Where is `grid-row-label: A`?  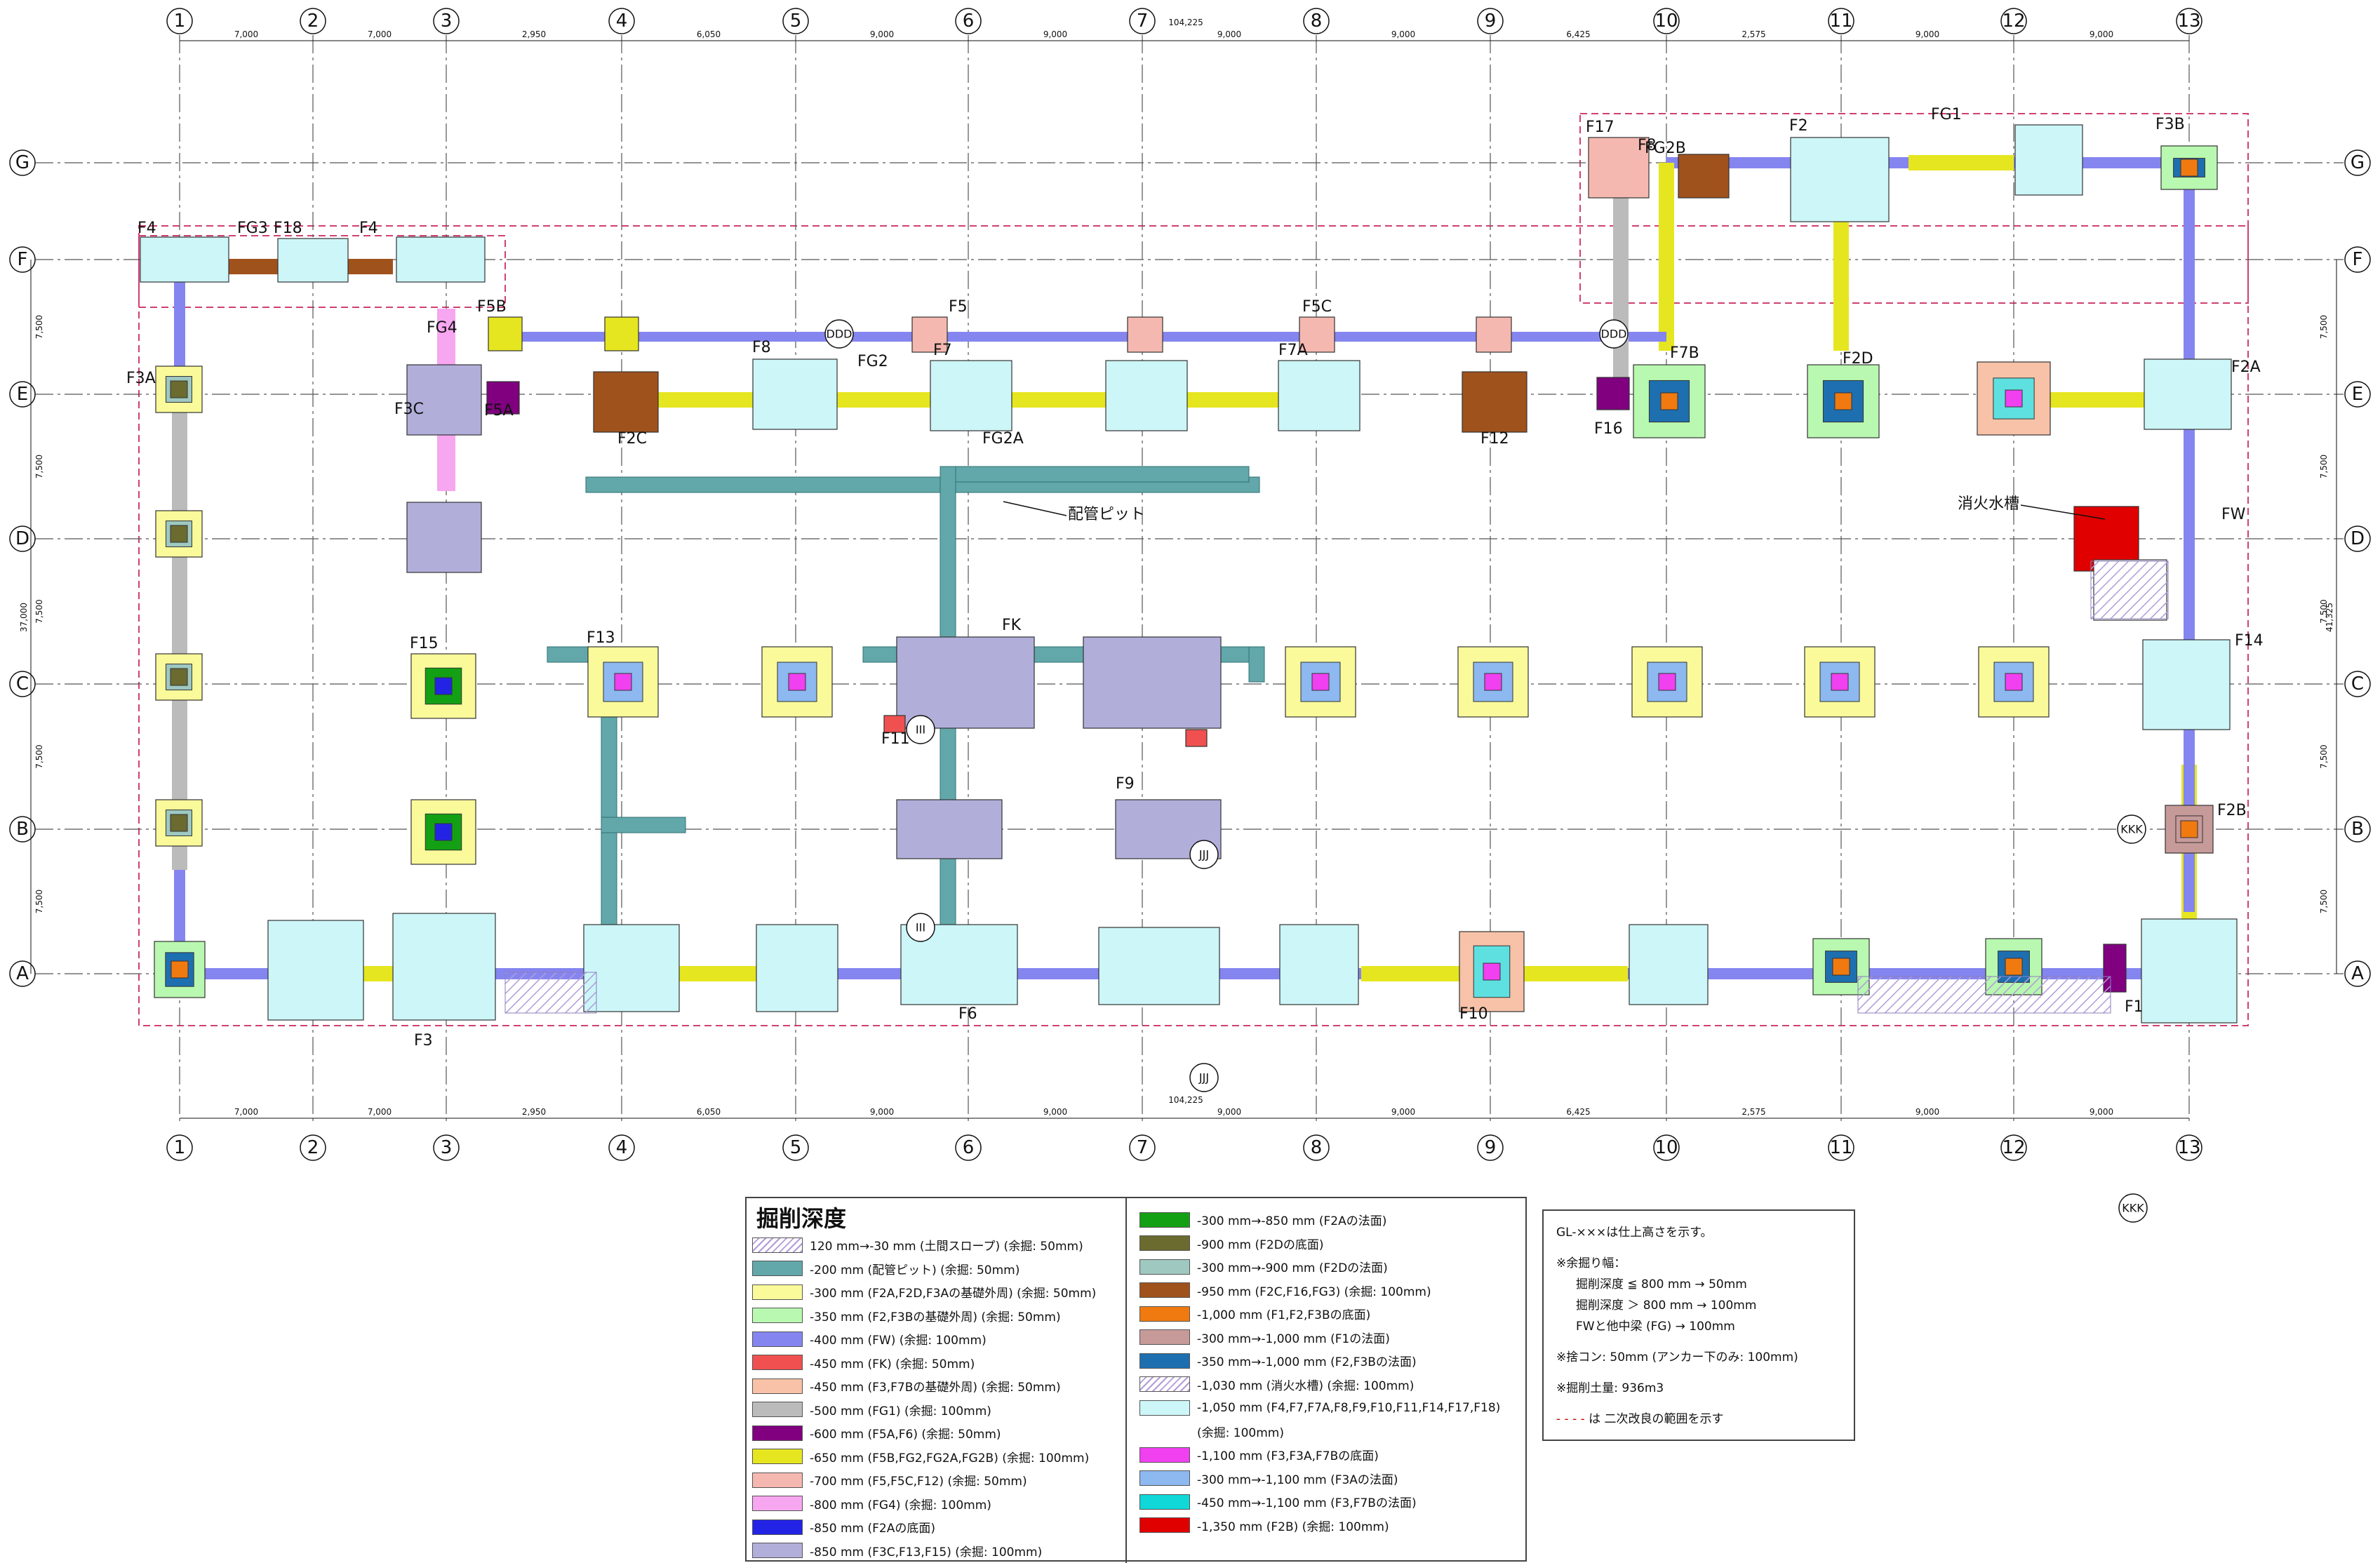
grid-row-label: A is located at coordinates (2358, 973).